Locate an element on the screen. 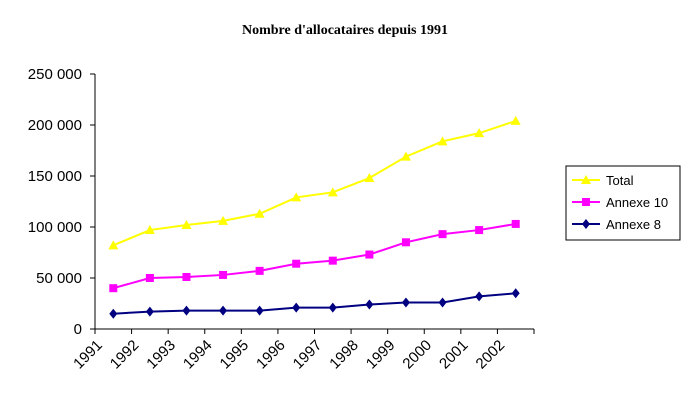 This screenshot has height=405, width=689. x-tick-label: 1993 is located at coordinates (161, 355).